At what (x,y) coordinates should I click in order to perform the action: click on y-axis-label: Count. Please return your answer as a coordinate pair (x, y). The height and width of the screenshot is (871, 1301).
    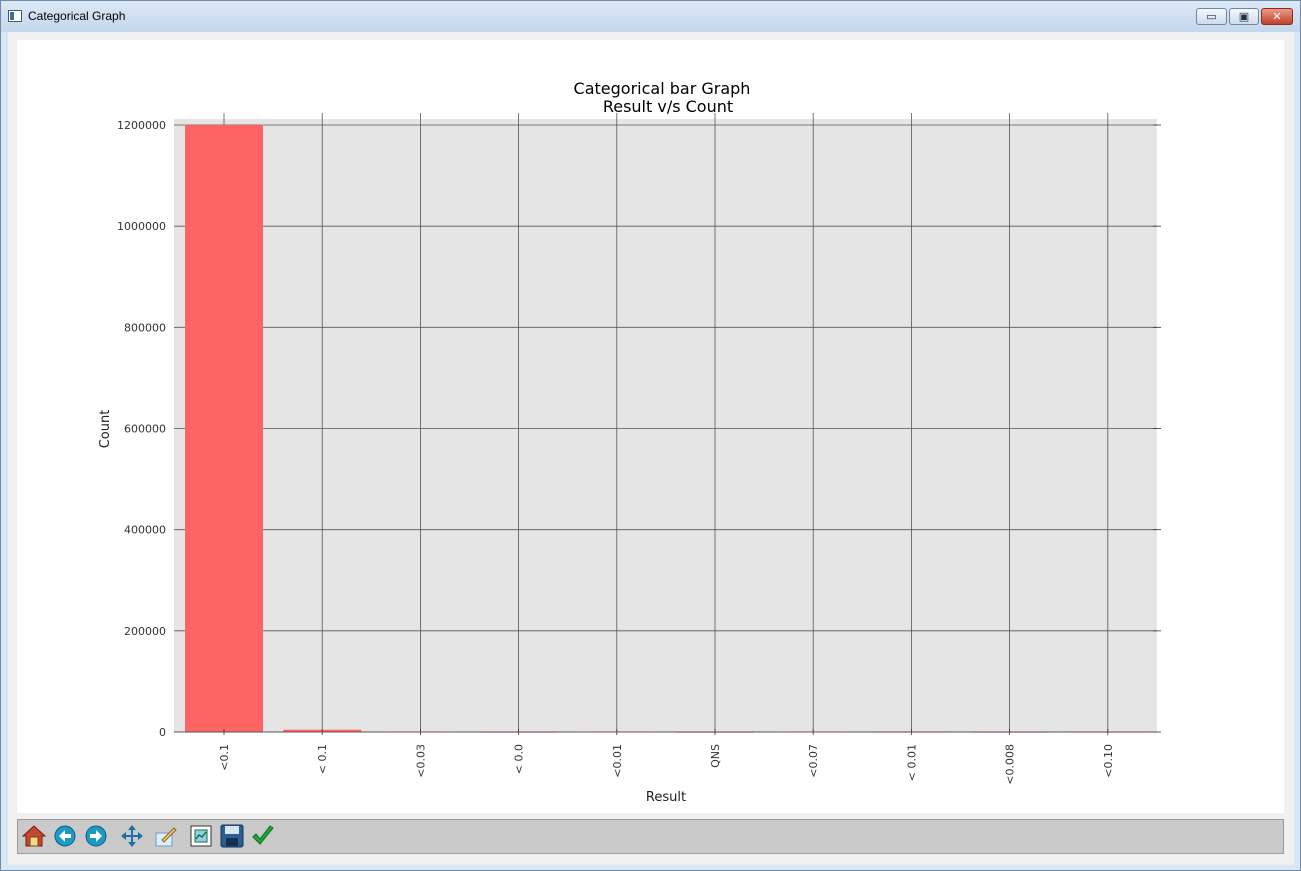
    Looking at the image, I should click on (105, 429).